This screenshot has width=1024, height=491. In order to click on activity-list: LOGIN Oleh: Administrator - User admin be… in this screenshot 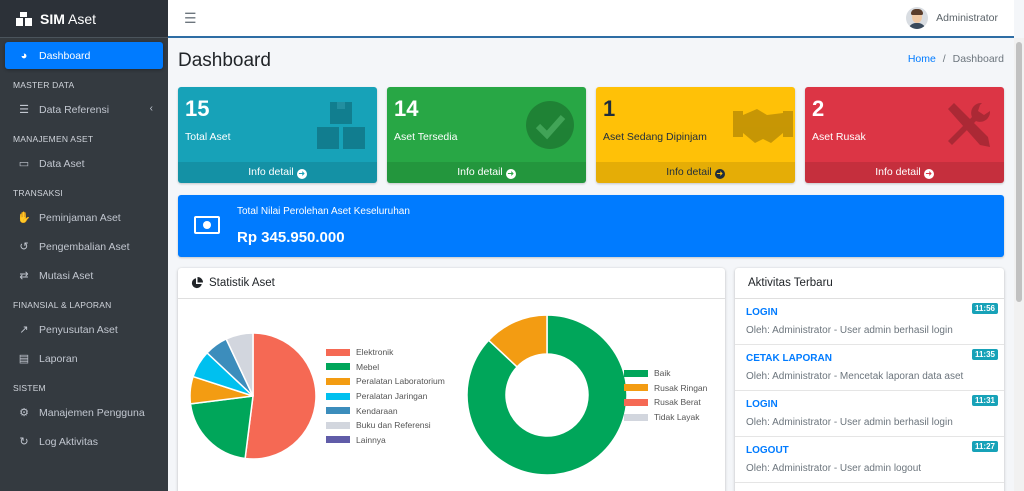, I will do `click(869, 391)`.